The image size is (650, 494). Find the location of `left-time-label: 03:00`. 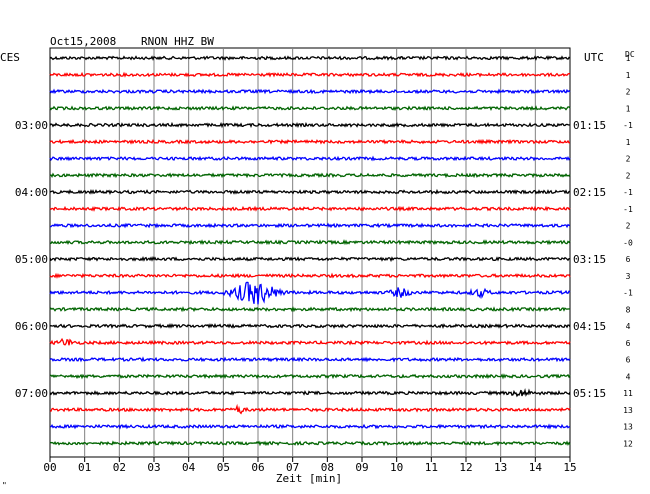

left-time-label: 03:00 is located at coordinates (31, 125).